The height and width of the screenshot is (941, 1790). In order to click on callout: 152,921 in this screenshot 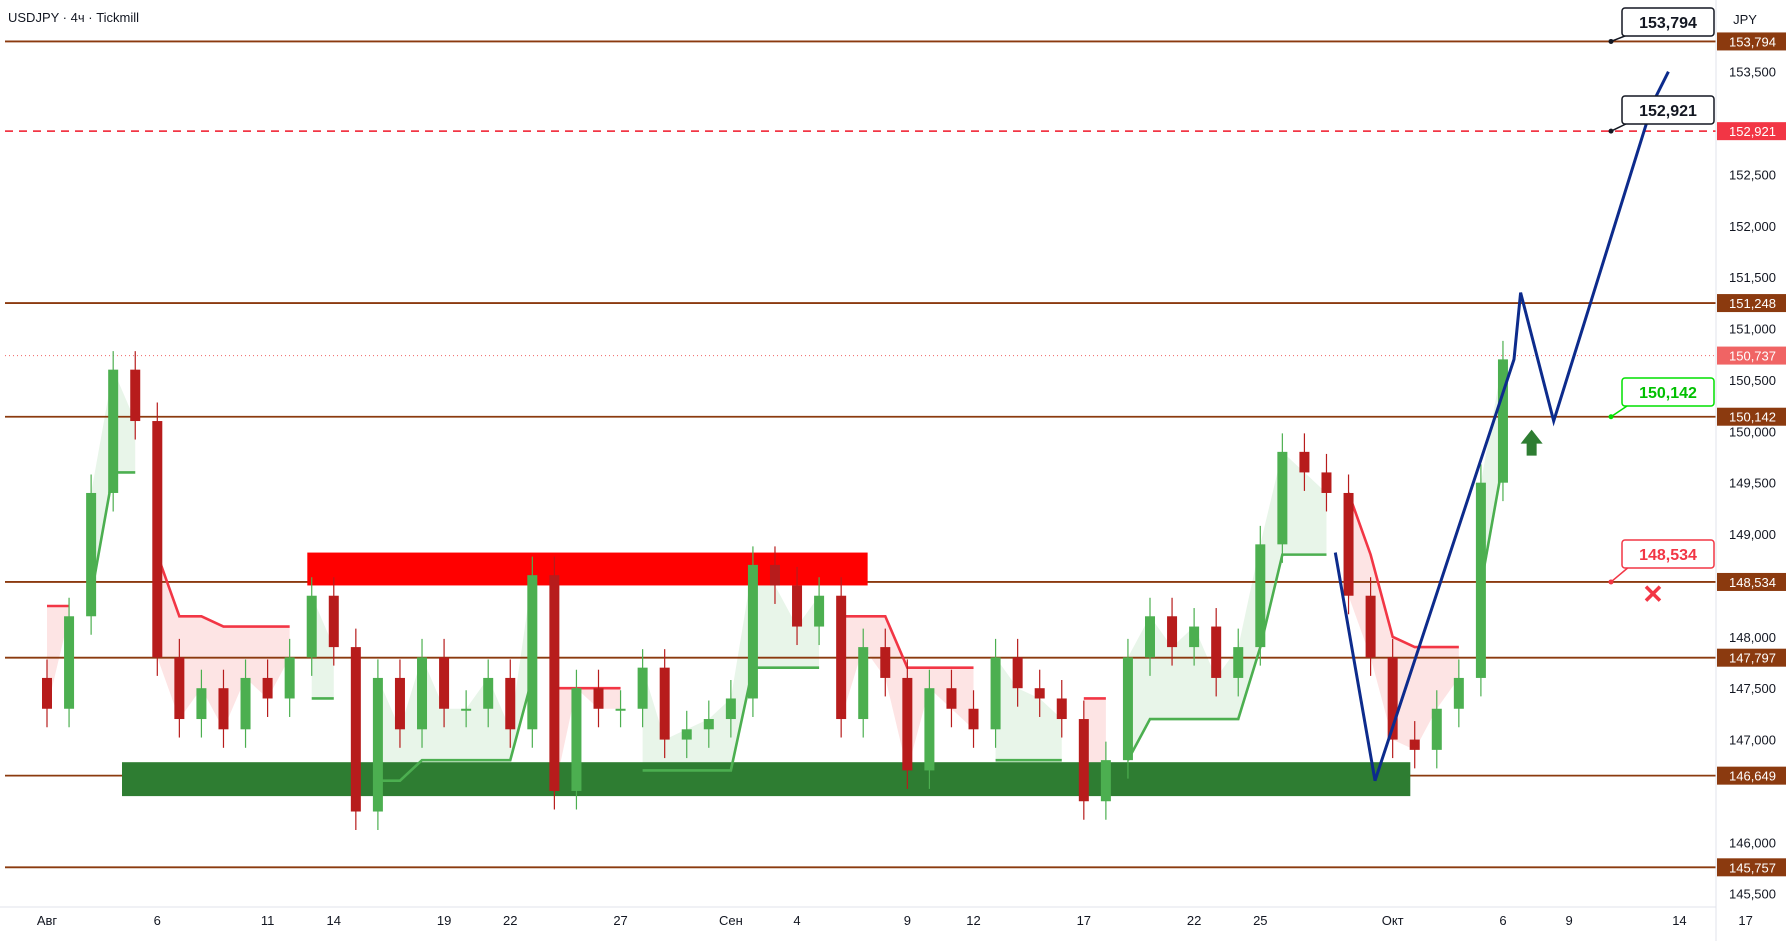, I will do `click(1661, 114)`.